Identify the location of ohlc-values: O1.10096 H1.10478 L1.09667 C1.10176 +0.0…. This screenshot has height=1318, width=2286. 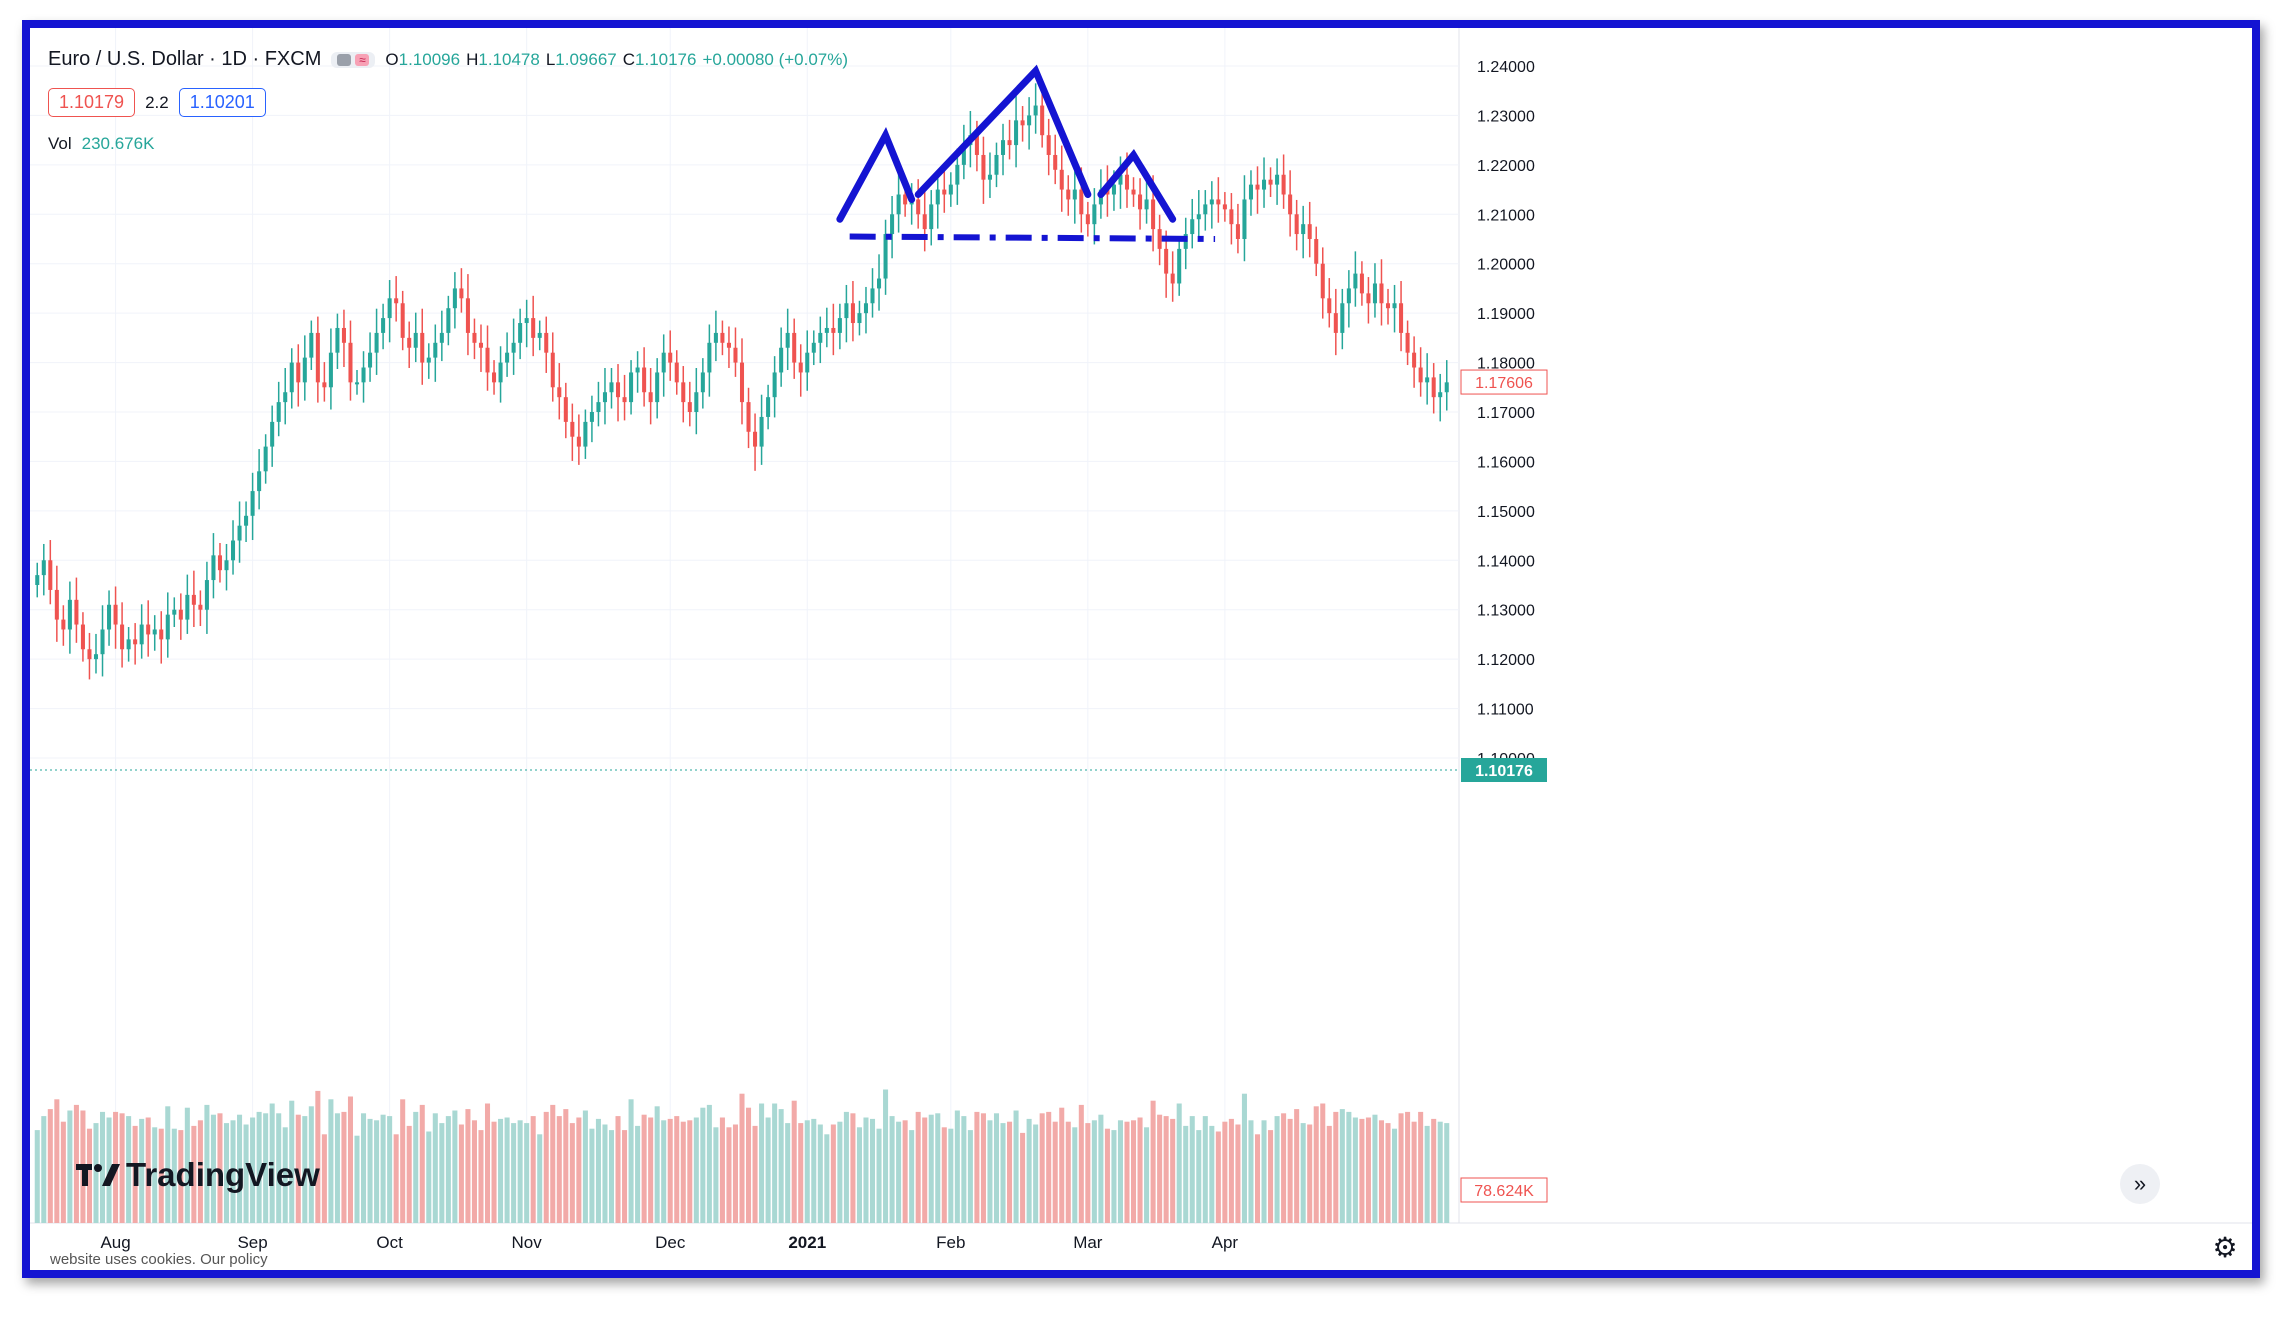
(617, 59).